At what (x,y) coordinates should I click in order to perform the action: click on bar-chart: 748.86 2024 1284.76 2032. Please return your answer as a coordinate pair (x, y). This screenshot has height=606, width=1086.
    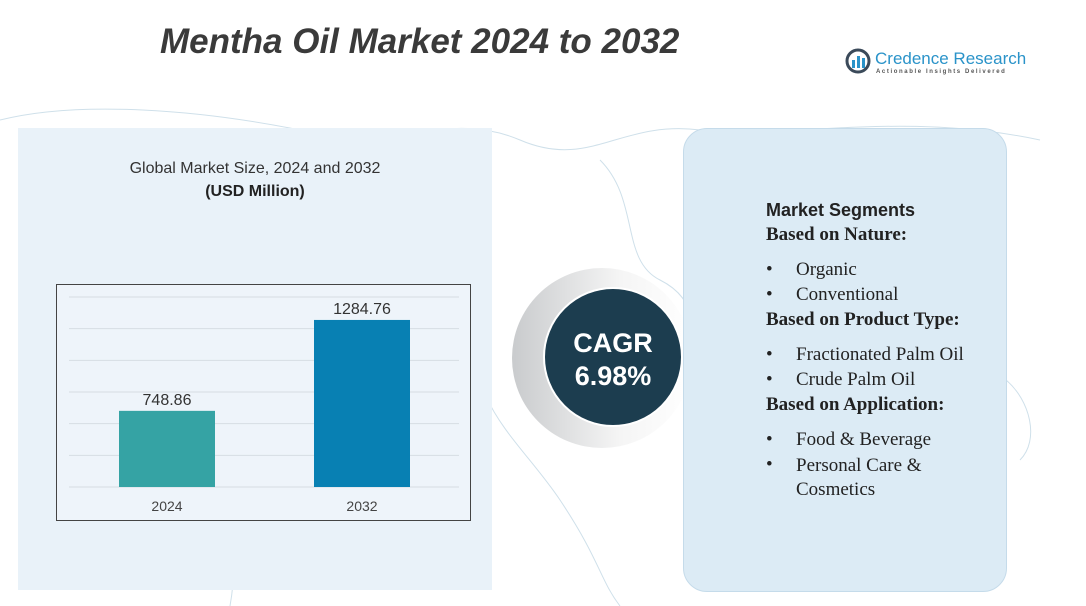
    Looking at the image, I should click on (263, 402).